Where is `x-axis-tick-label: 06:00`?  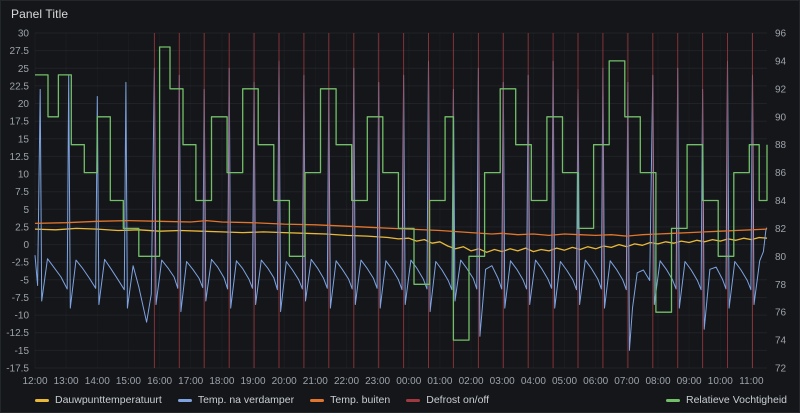 x-axis-tick-label: 06:00 is located at coordinates (595, 381).